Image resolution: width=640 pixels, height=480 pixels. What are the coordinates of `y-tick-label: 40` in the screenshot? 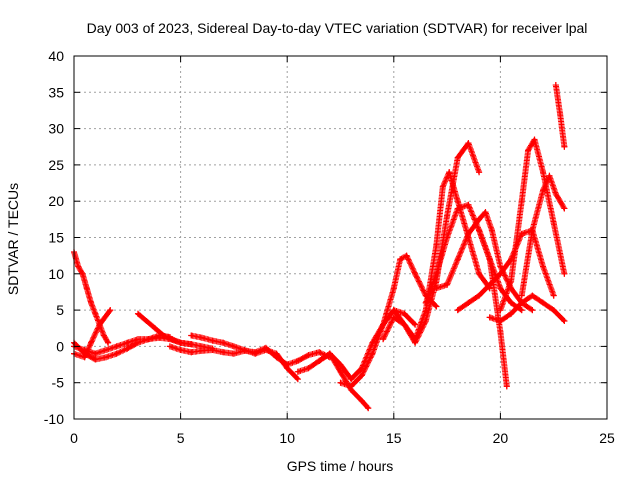 It's located at (56, 56).